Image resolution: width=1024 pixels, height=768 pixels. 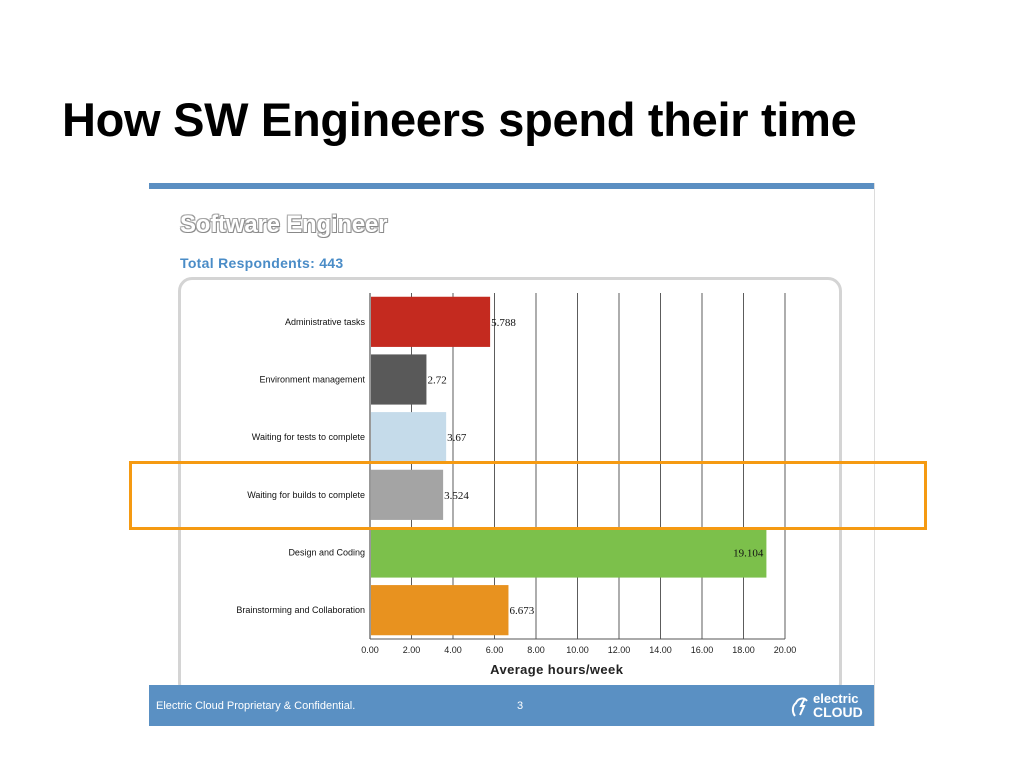 What do you see at coordinates (453, 650) in the screenshot?
I see `x-tick-label: 4.00` at bounding box center [453, 650].